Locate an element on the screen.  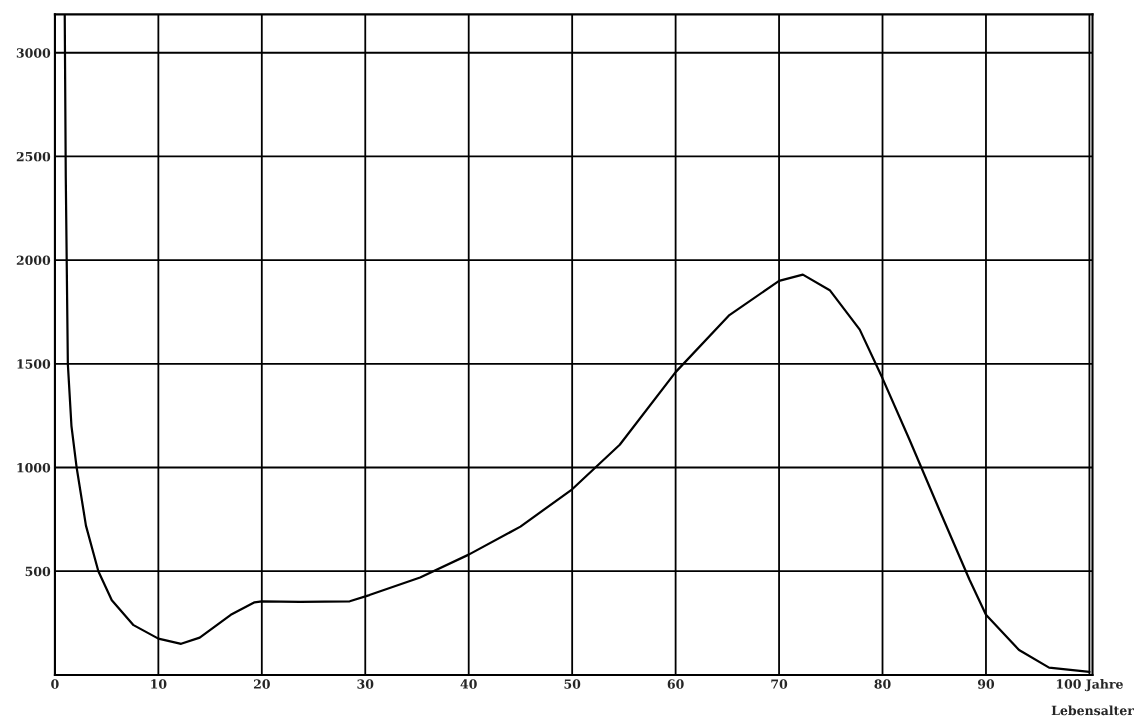
x-tick-label: 50 is located at coordinates (572, 684).